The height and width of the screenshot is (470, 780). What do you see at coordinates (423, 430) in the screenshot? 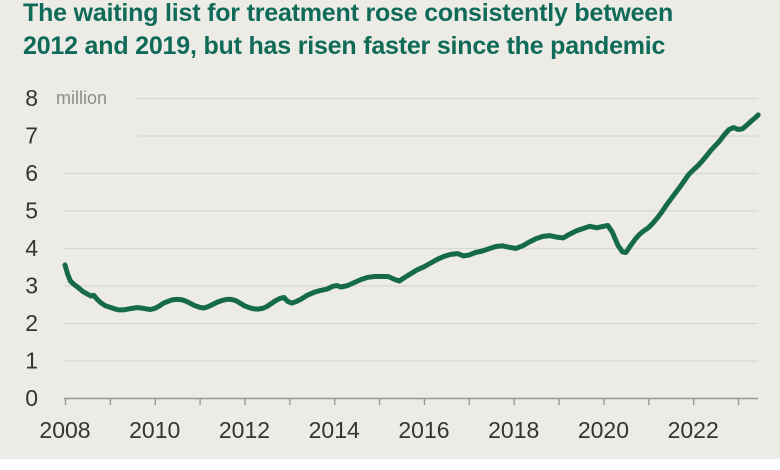
I see `svg-text: 2016` at bounding box center [423, 430].